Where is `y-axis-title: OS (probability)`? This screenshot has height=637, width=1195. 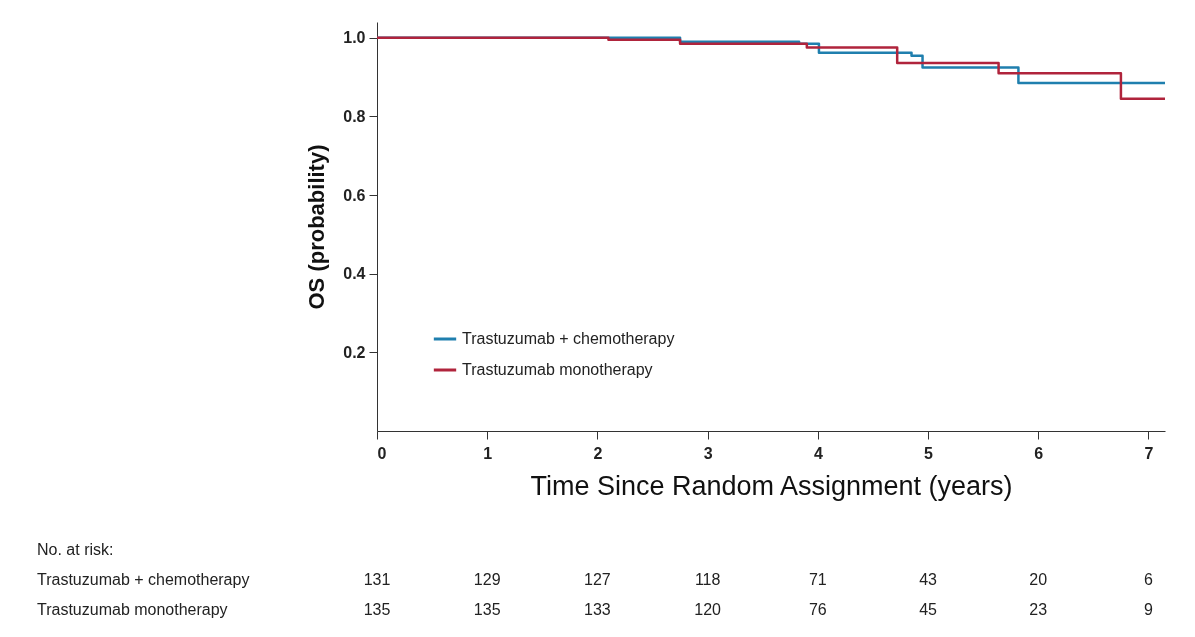 y-axis-title: OS (probability) is located at coordinates (317, 227).